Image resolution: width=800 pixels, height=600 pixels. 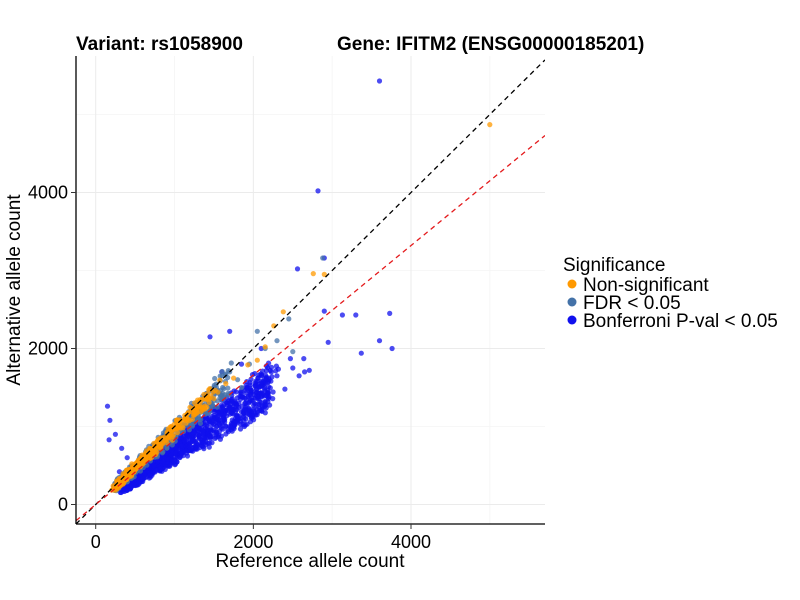 I want to click on x-tick-label: 2000, so click(x=253, y=542).